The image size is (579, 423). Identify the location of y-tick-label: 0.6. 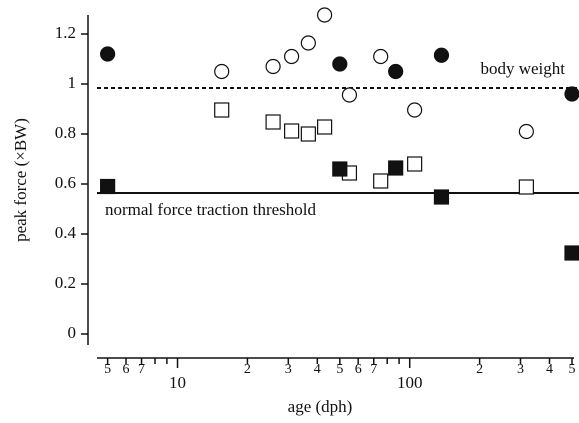
(65, 182).